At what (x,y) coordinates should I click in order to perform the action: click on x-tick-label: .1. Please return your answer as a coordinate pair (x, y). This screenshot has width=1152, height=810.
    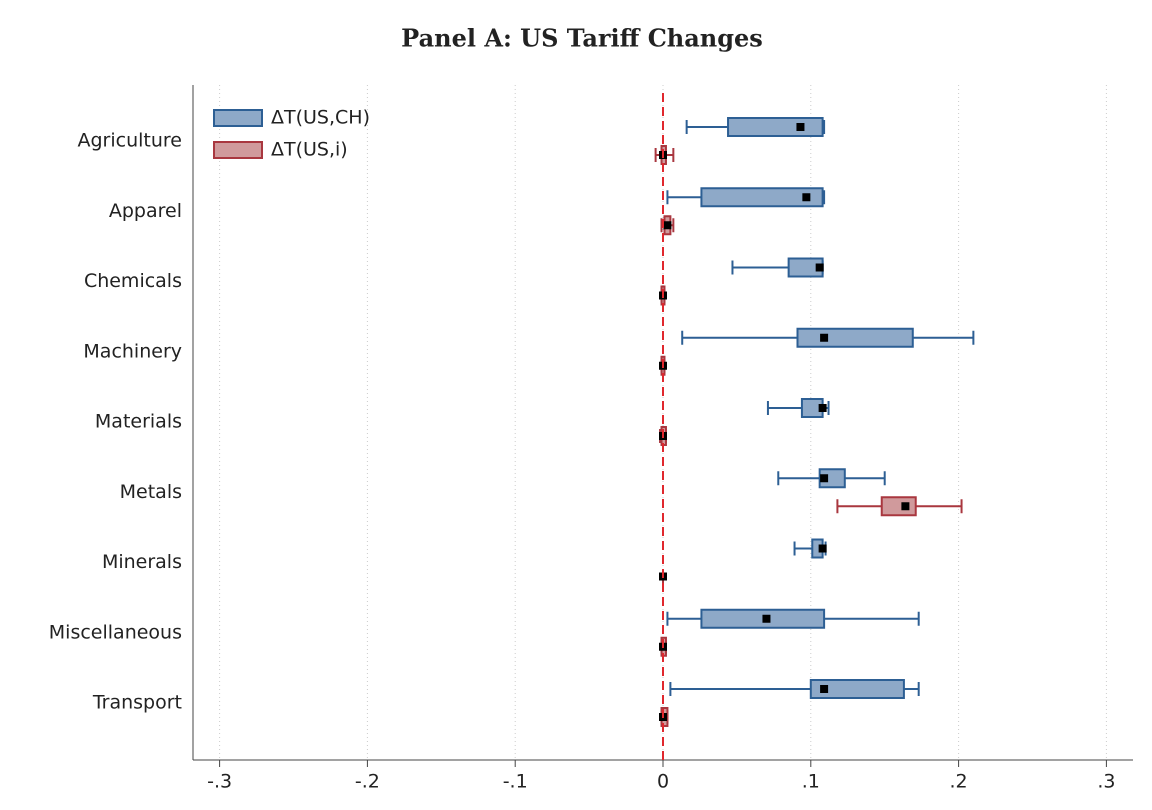
    Looking at the image, I should click on (811, 782).